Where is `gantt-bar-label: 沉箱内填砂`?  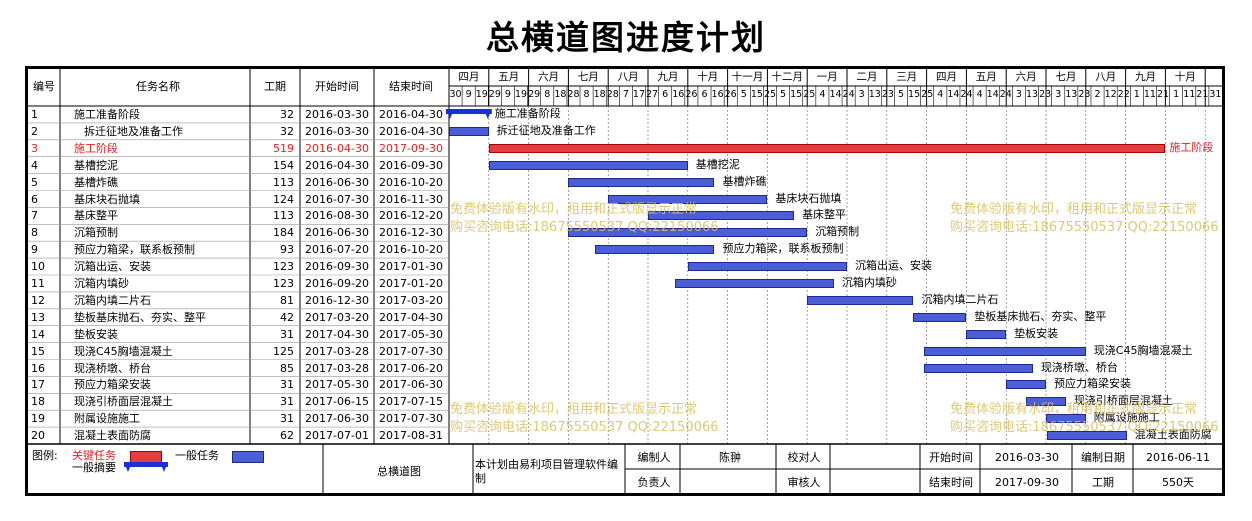 gantt-bar-label: 沉箱内填砂 is located at coordinates (869, 282).